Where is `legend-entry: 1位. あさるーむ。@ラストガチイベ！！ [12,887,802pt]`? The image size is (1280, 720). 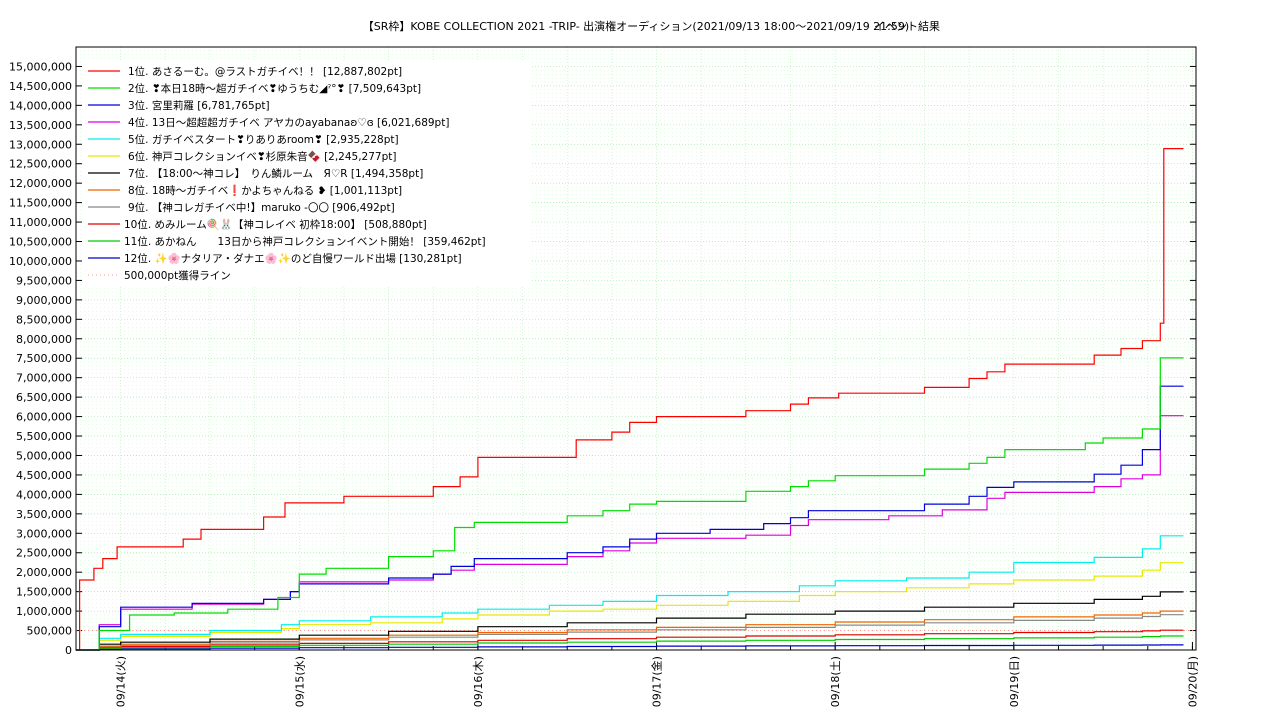
legend-entry: 1位. あさるーむ。@ラストガチイベ！！ [12,887,802pt] is located at coordinates (265, 71).